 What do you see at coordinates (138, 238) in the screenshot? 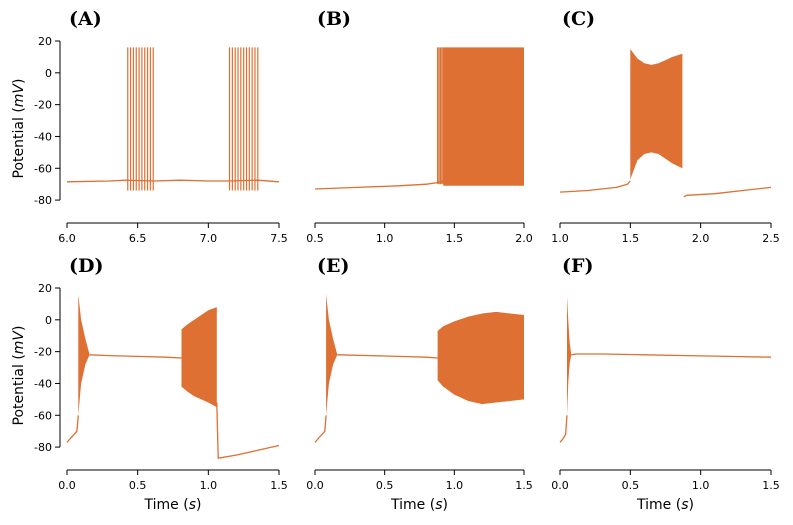
I see `x-tick-label: 6.5` at bounding box center [138, 238].